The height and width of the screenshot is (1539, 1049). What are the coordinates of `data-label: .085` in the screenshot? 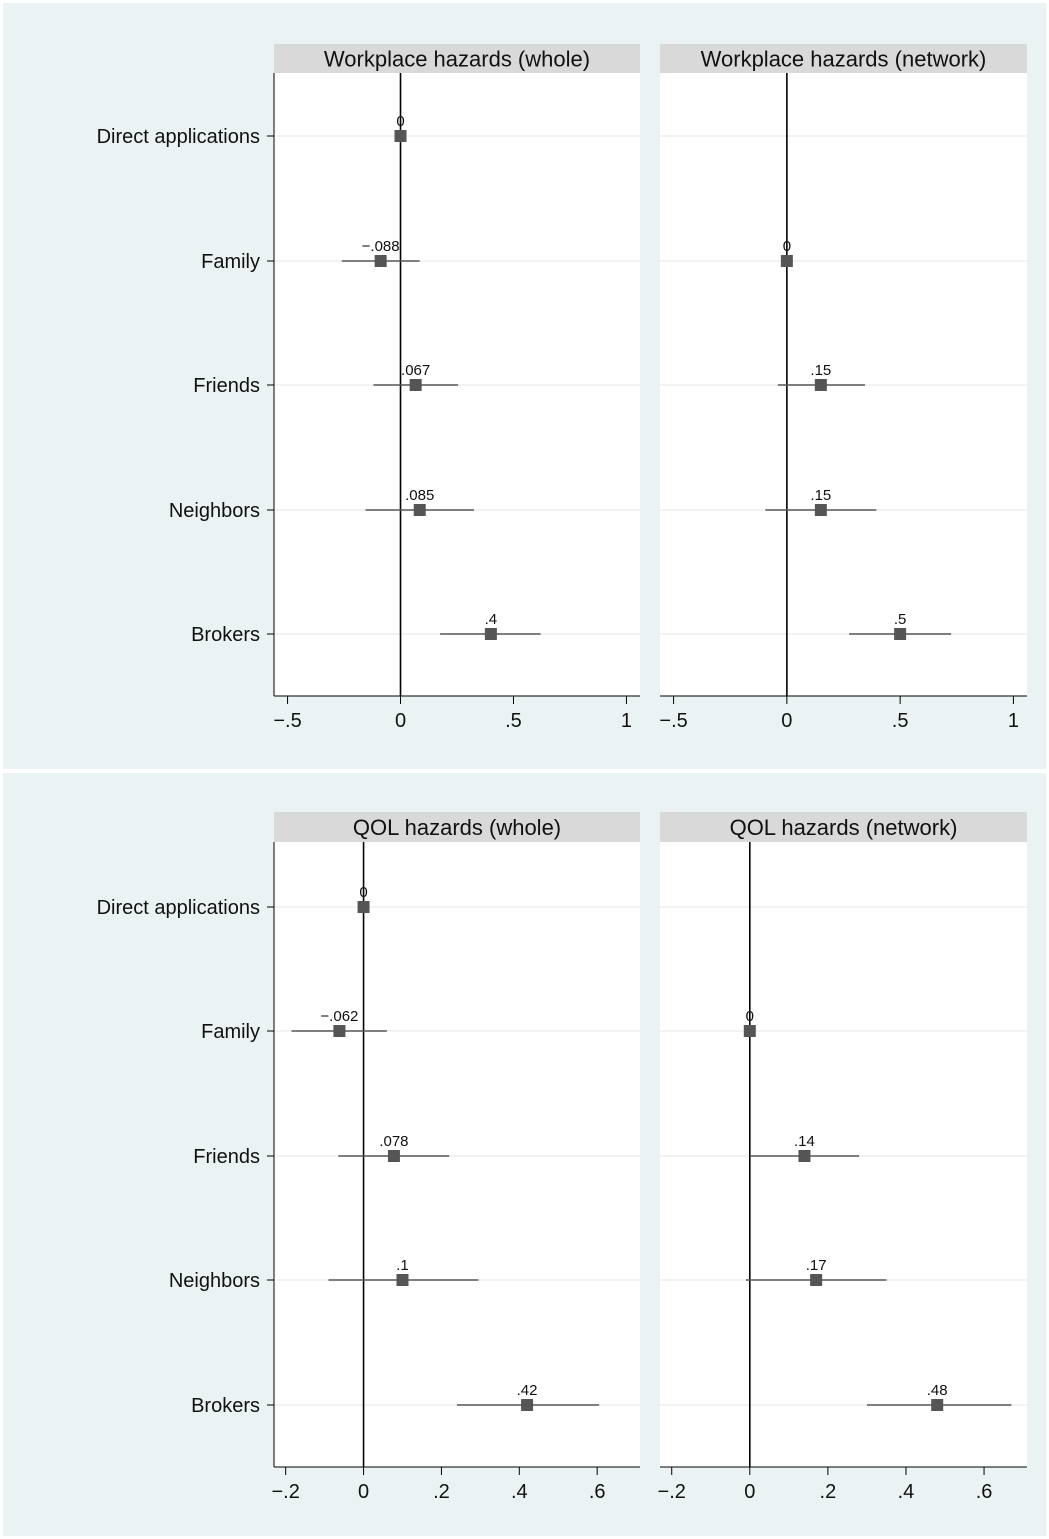 It's located at (419, 495).